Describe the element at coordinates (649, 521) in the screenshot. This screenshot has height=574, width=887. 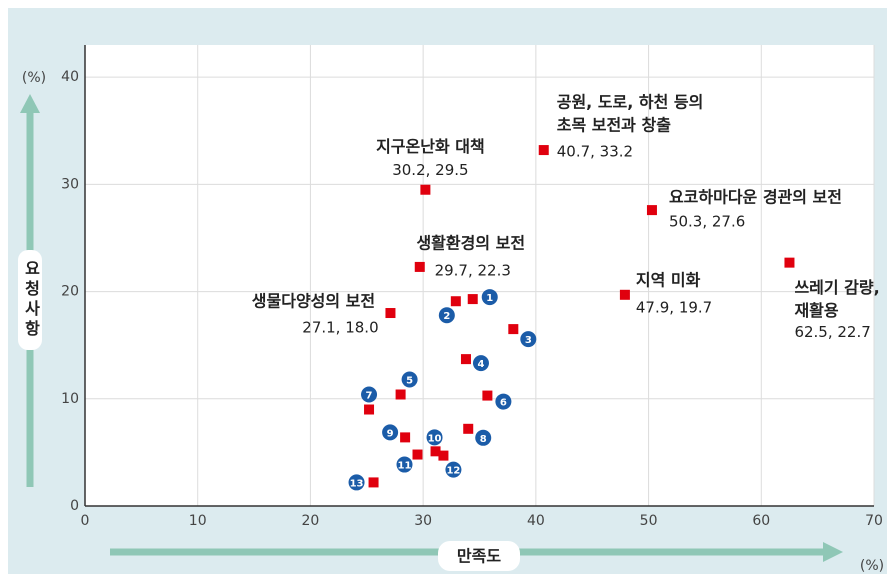
I see `x-tick-label: 50` at that location.